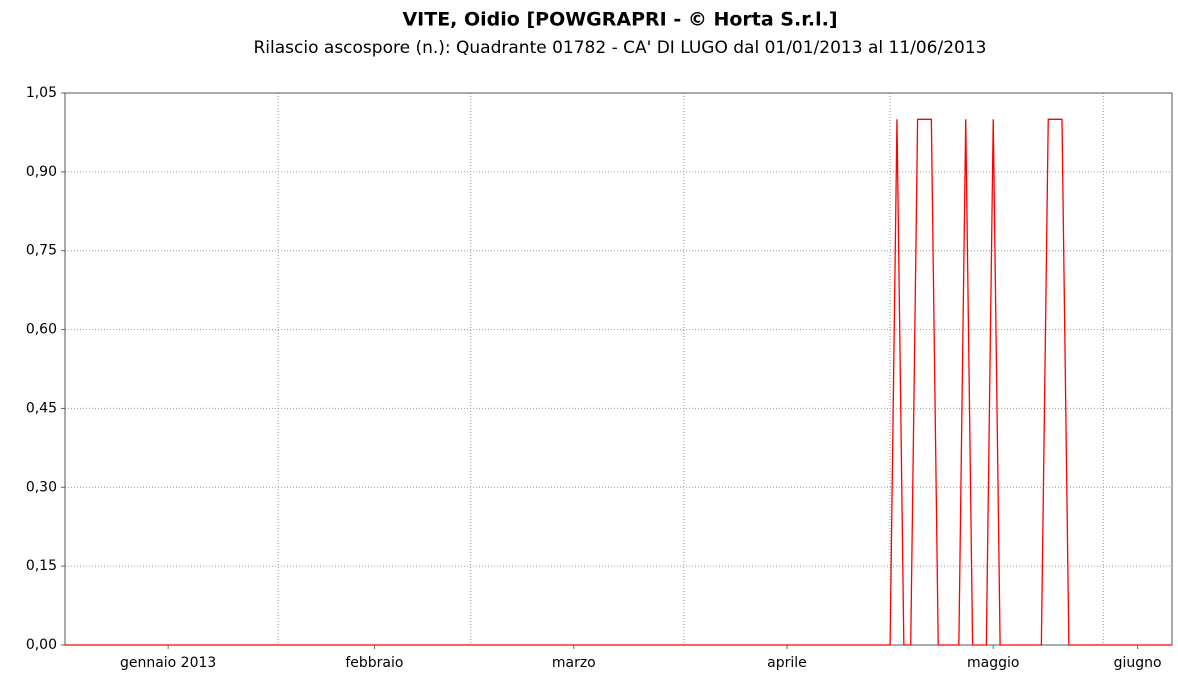 Image resolution: width=1178 pixels, height=676 pixels. Describe the element at coordinates (574, 663) in the screenshot. I see `x-tick-label: marzo` at that location.